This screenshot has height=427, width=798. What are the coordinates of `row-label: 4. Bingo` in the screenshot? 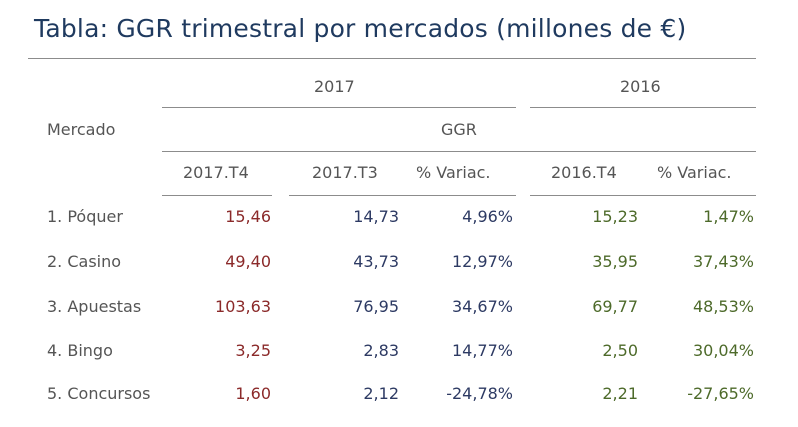 It's located at (80, 350).